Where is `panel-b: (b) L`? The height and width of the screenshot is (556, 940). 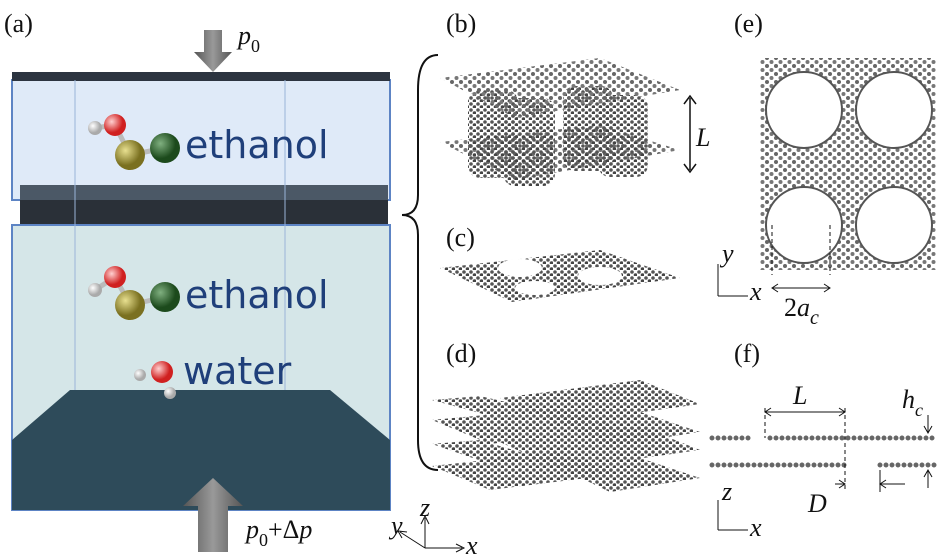
panel-b: (b) L is located at coordinates (575, 97).